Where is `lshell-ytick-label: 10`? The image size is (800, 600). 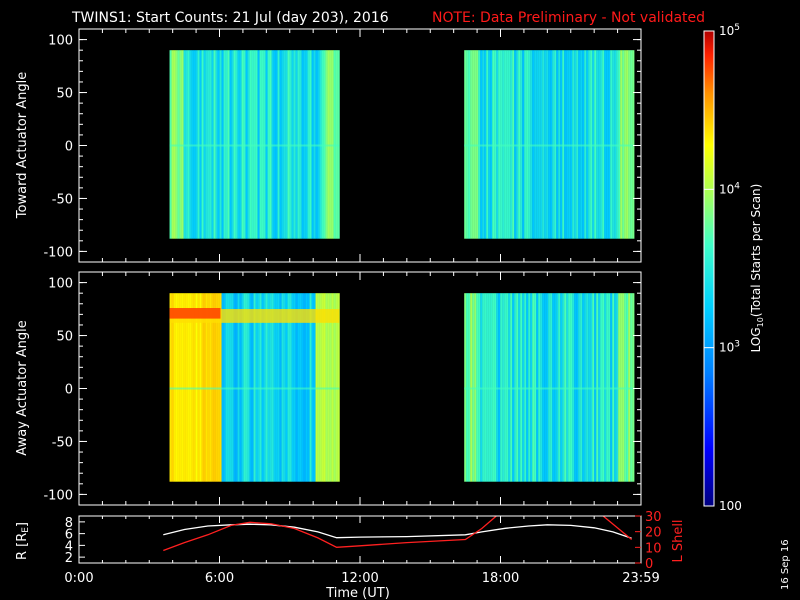 lshell-ytick-label: 10 is located at coordinates (653, 548).